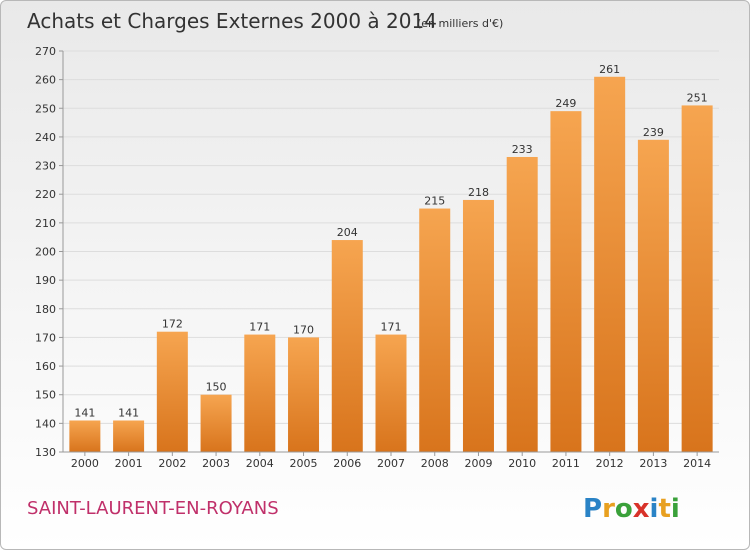  Describe the element at coordinates (260, 393) in the screenshot. I see `bar-2004` at that location.